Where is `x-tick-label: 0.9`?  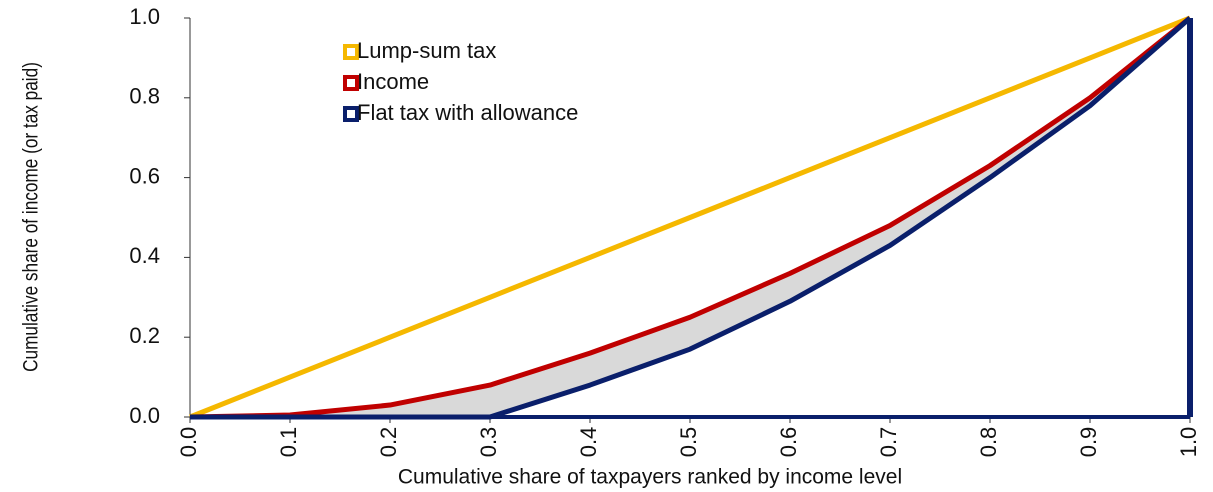 x-tick-label: 0.9 is located at coordinates (1088, 442).